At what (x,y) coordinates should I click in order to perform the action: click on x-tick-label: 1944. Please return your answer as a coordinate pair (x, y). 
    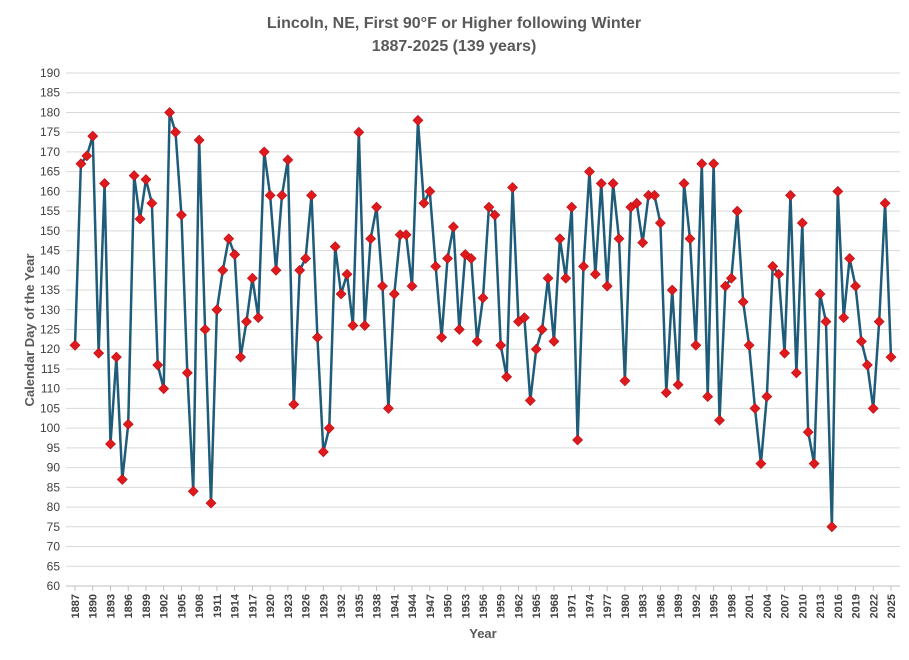
    Looking at the image, I should click on (413, 605).